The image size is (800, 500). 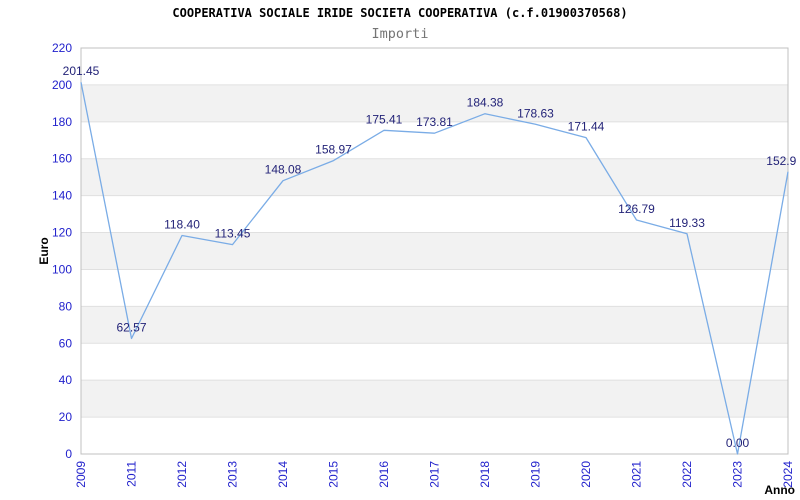 I want to click on data-point-label: 158.97, so click(x=333, y=150).